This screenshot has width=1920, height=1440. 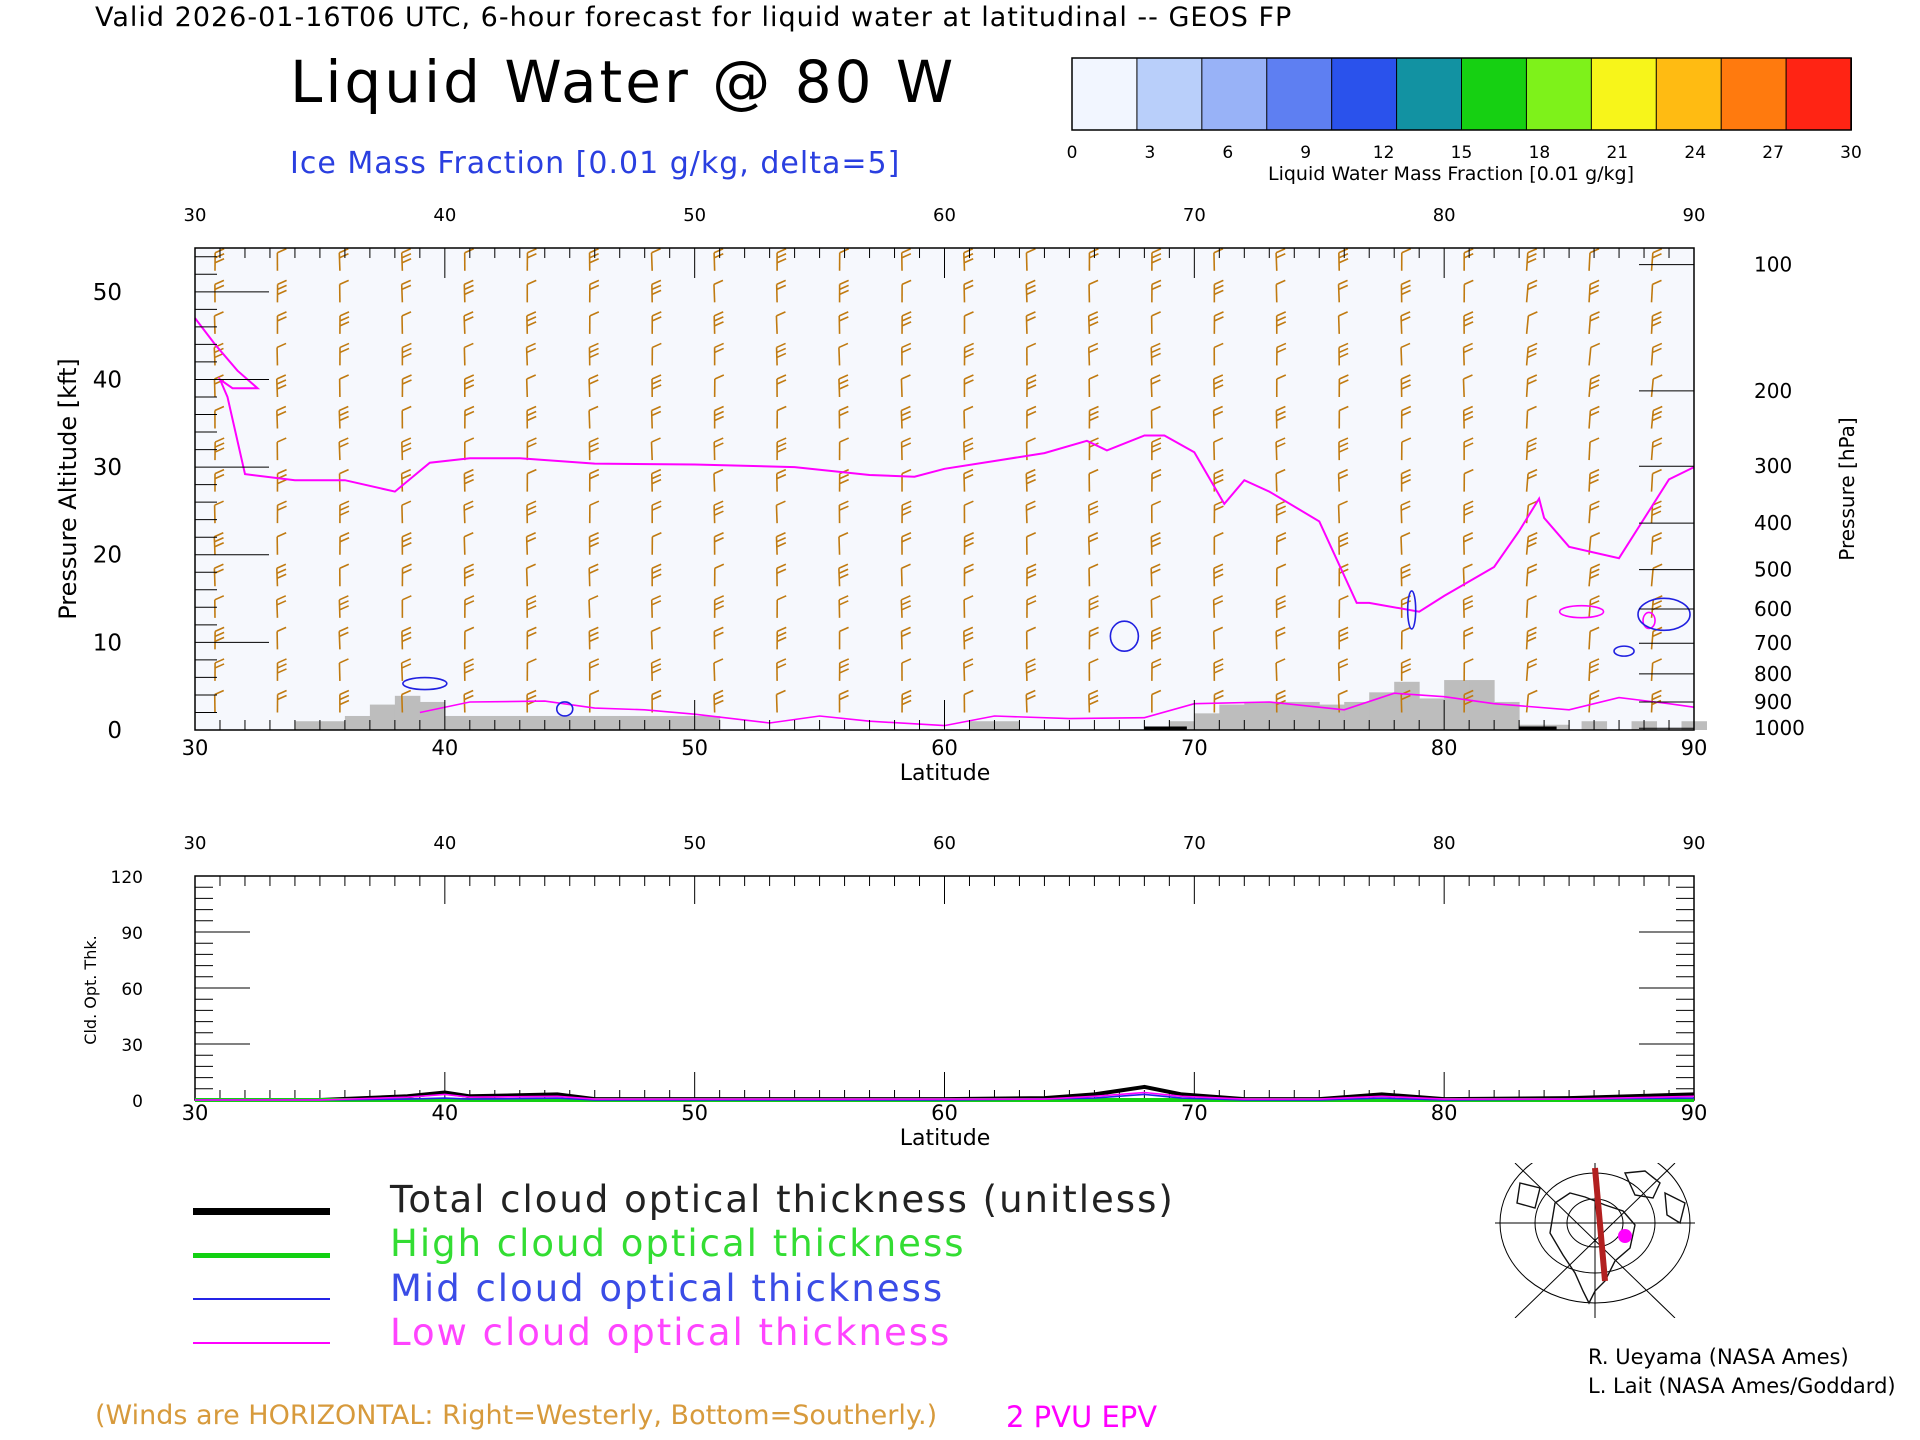 What do you see at coordinates (1847, 488) in the screenshot?
I see `y-axis-label-right: Pressure [hPa]` at bounding box center [1847, 488].